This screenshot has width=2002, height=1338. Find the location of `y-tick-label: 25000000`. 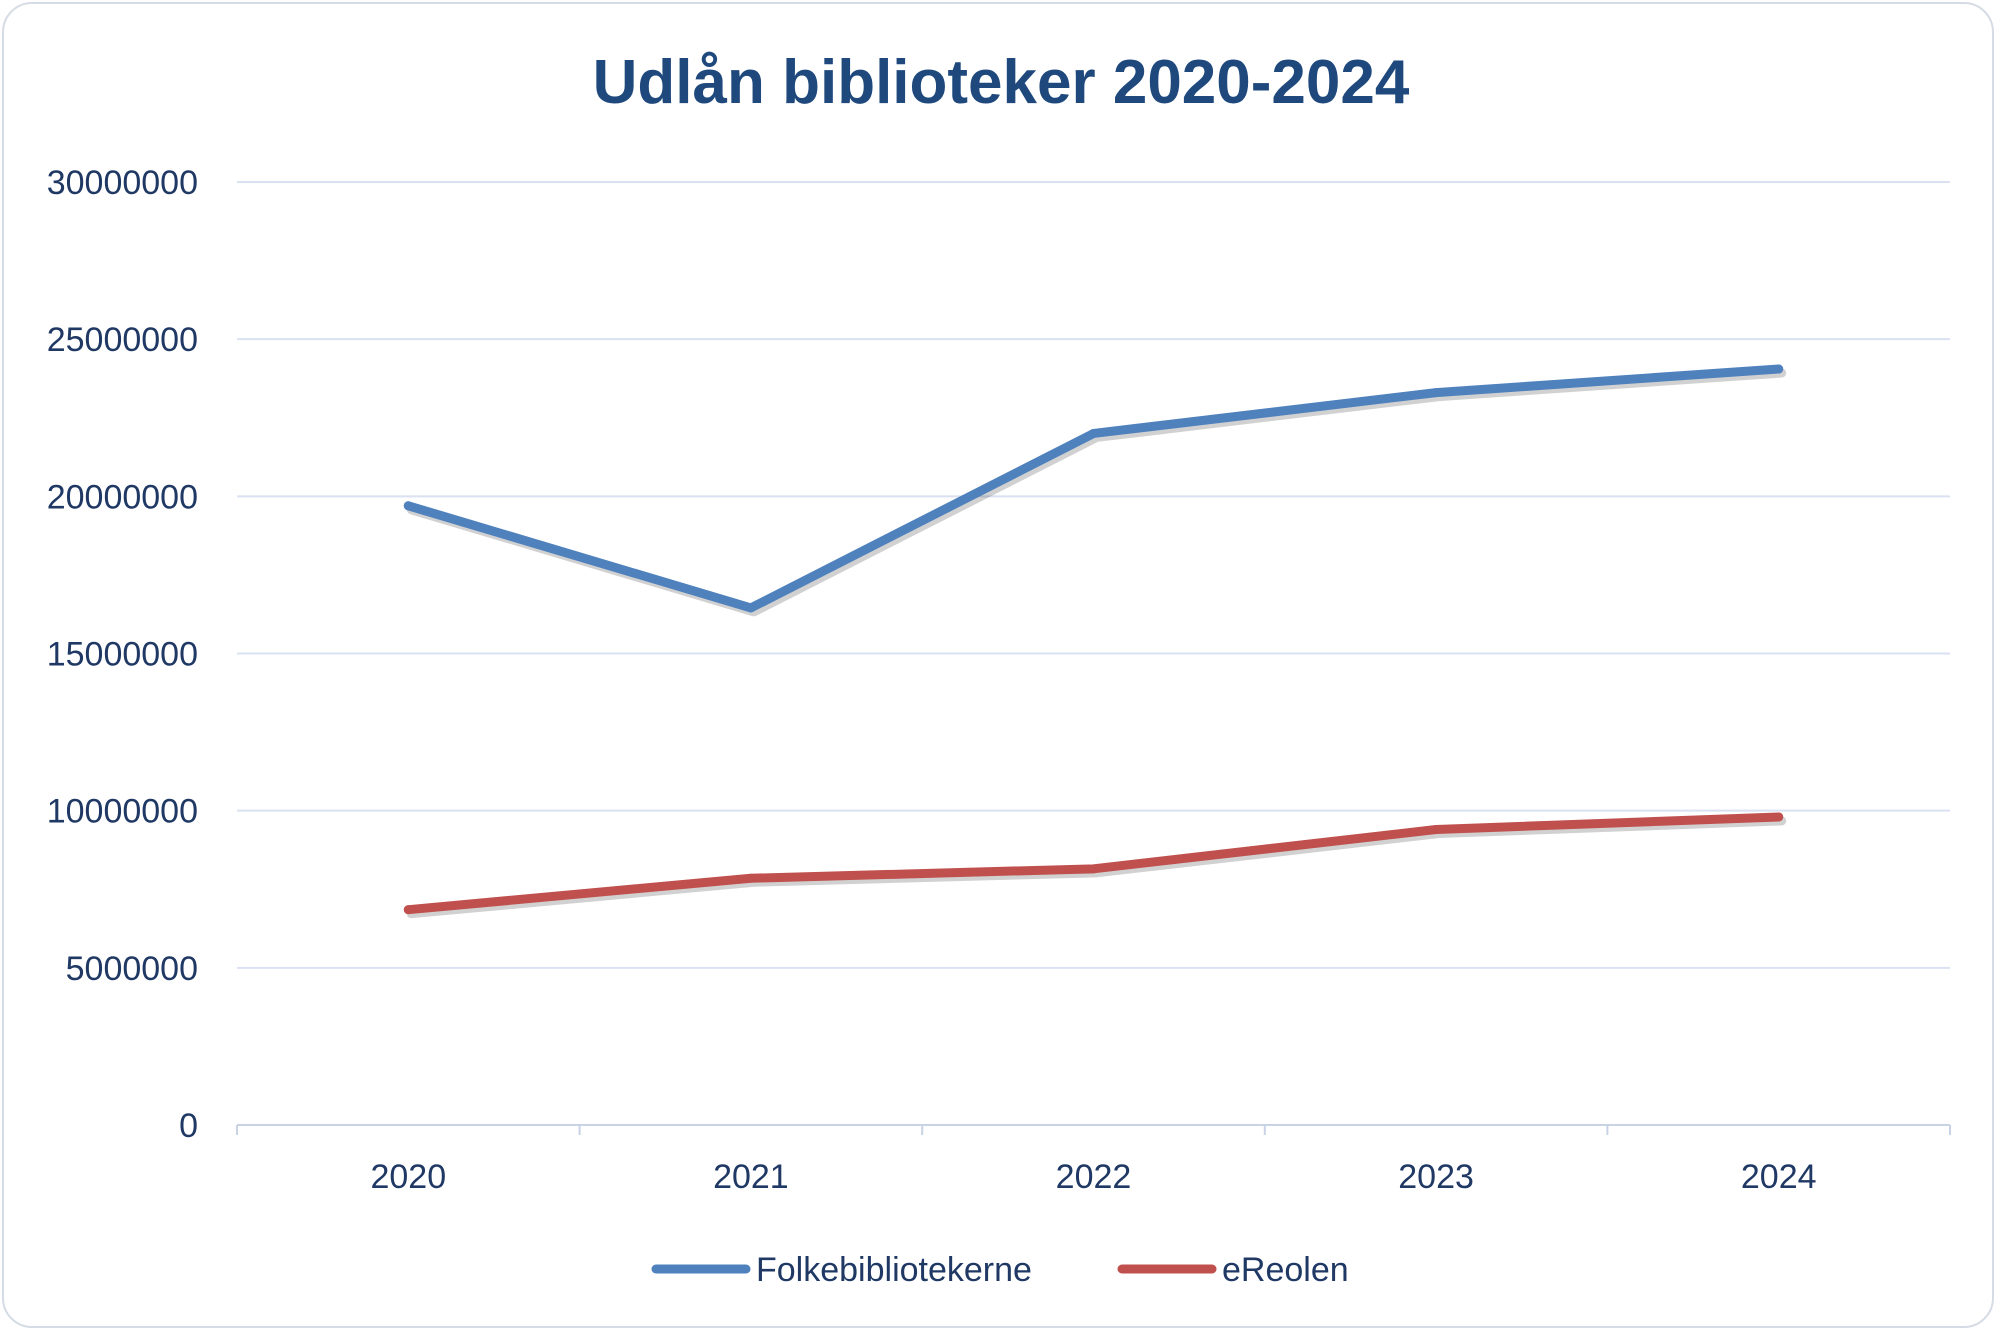

y-tick-label: 25000000 is located at coordinates (122, 340).